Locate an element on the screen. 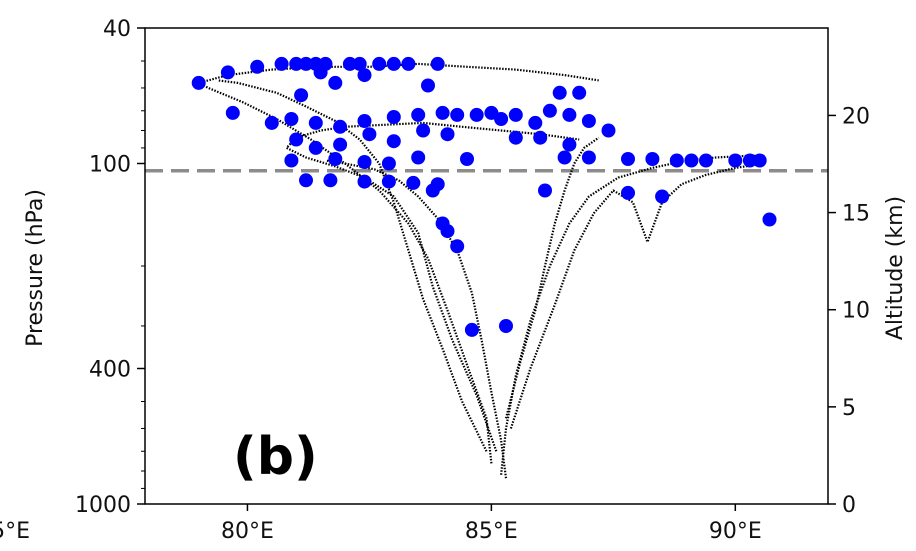 This screenshot has height=551, width=916. right-y-axis-ticks: 0 5 10 15 20 is located at coordinates (849, 311).